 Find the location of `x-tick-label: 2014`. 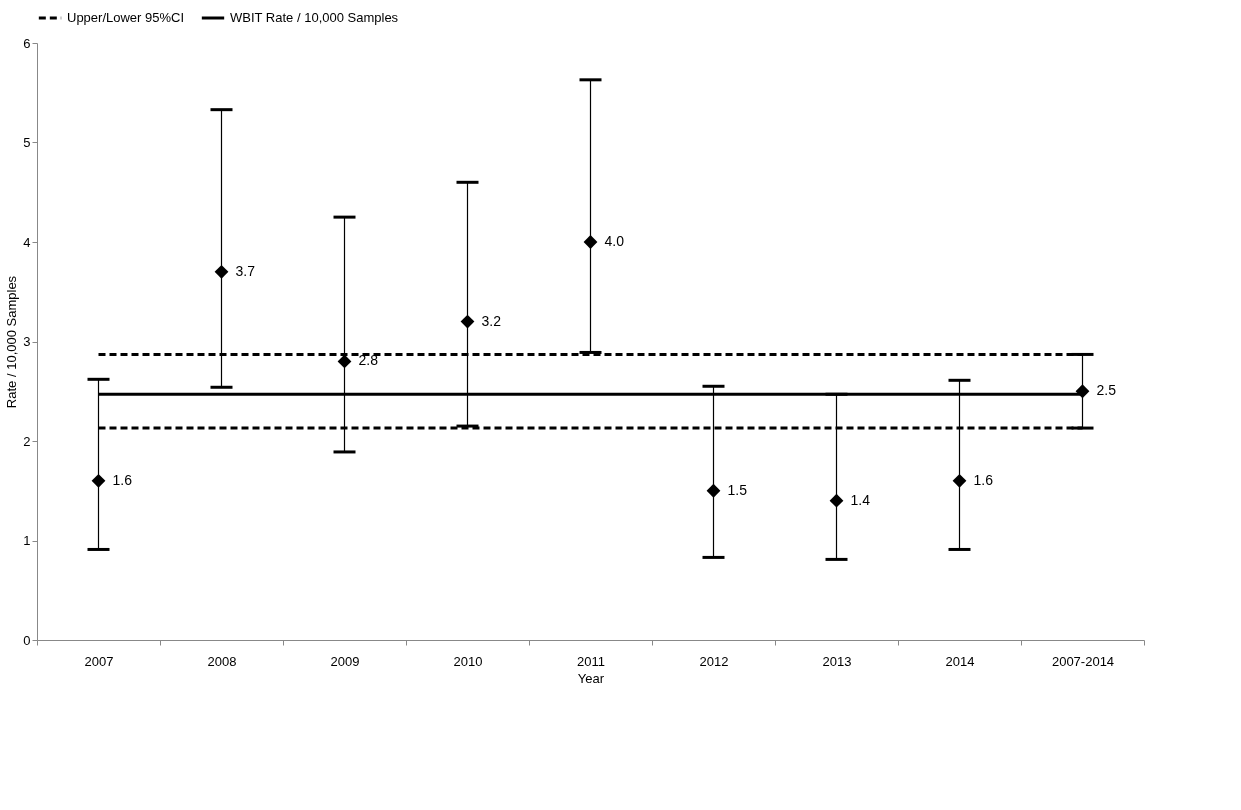

x-tick-label: 2014 is located at coordinates (960, 661).